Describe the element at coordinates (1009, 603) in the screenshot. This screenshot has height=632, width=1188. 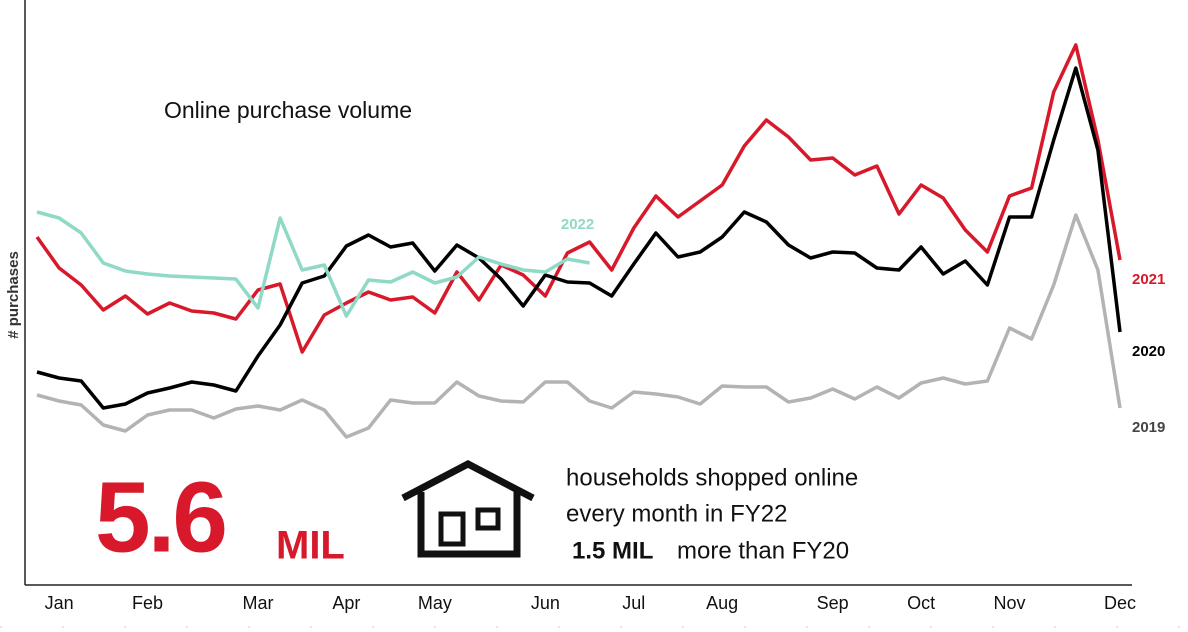
I see `x-tick-label: Nov` at that location.